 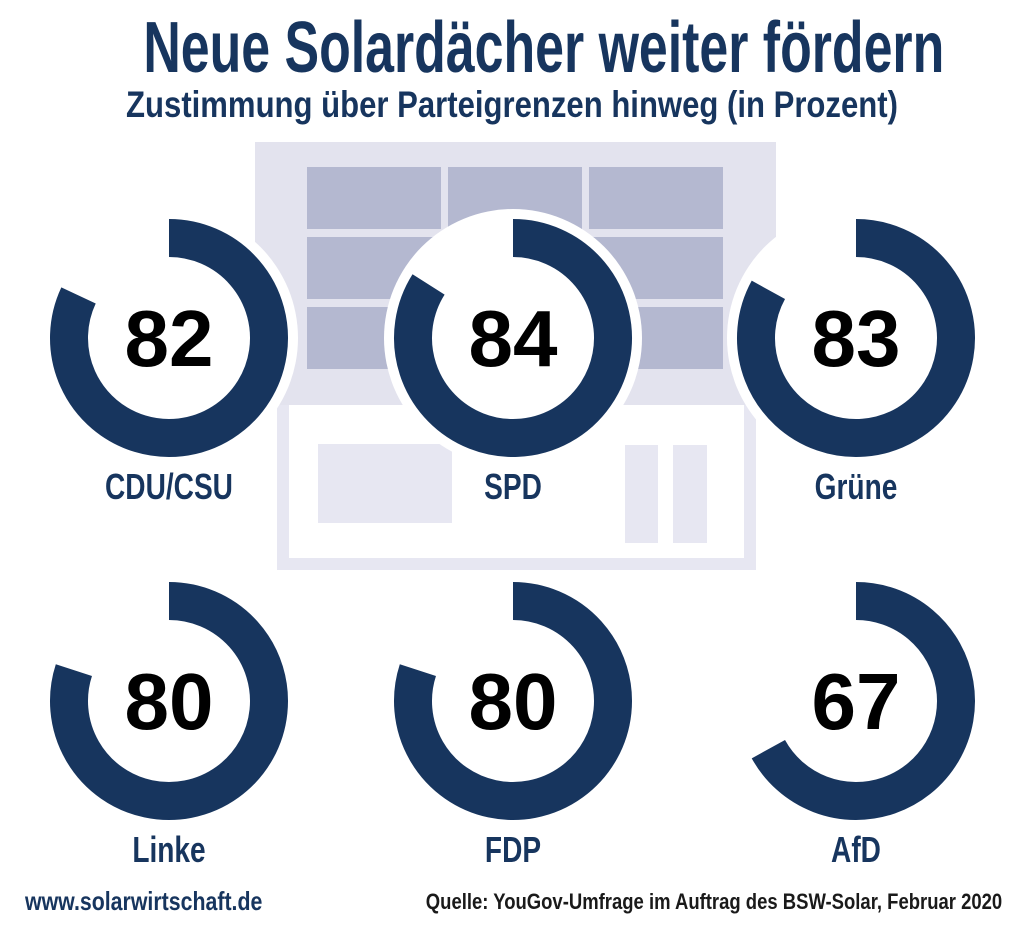 I want to click on donut-ring-chart: 82, so click(x=169, y=338).